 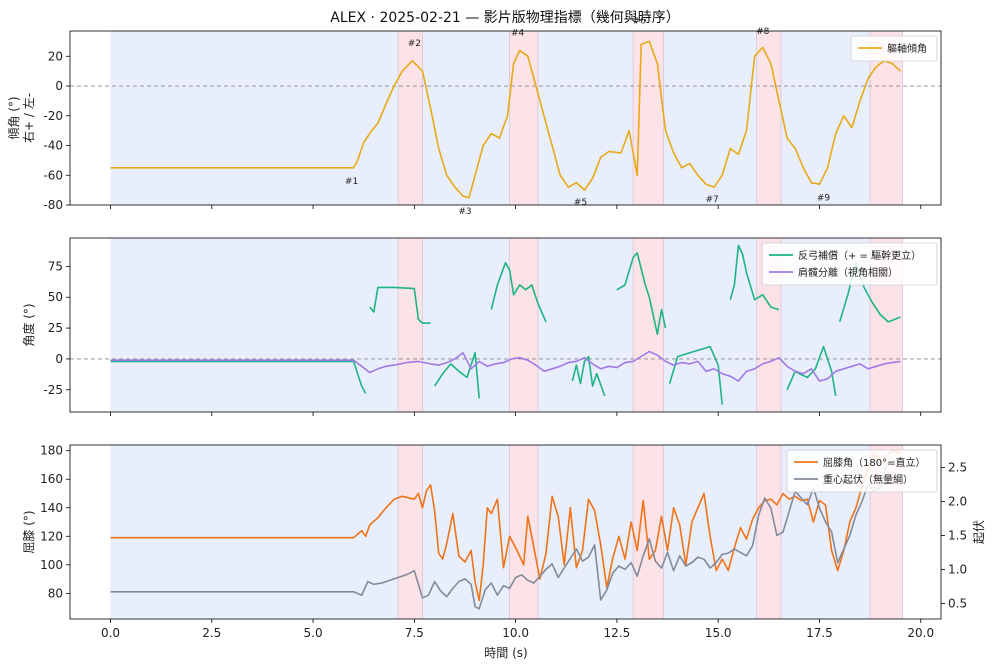 I want to click on legend-entry-1: 軀軸傾角, so click(x=907, y=48).